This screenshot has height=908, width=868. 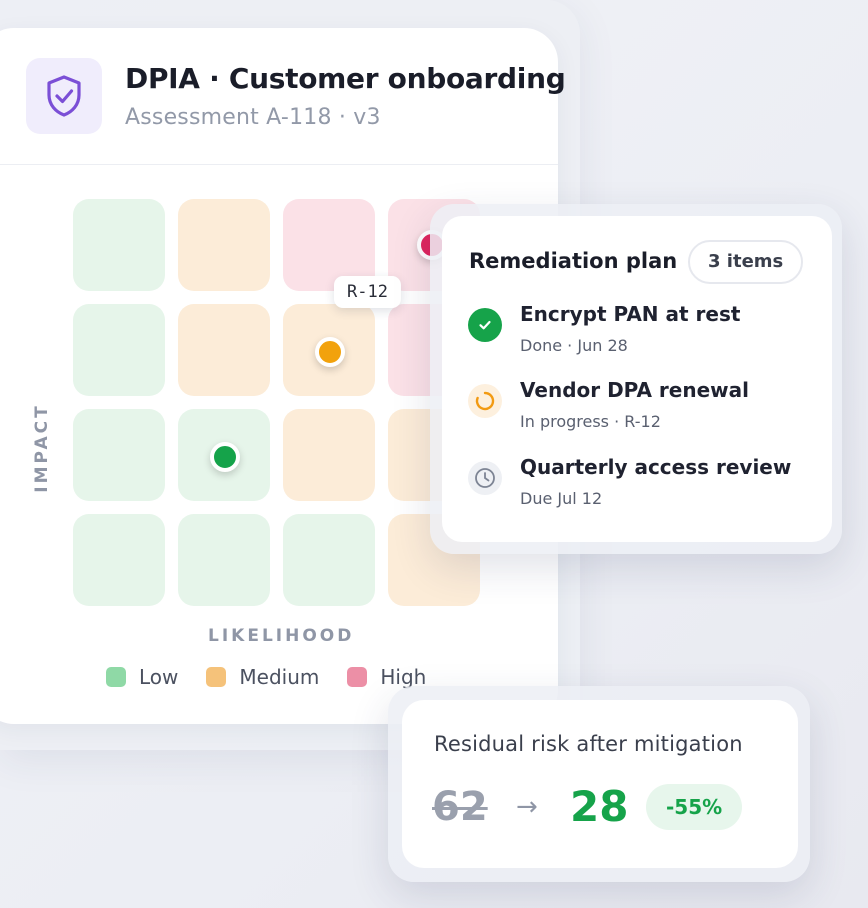 What do you see at coordinates (604, 328) in the screenshot?
I see `task-item-encrypt-pan: Encrypt PAN at rest Done · Jun 28` at bounding box center [604, 328].